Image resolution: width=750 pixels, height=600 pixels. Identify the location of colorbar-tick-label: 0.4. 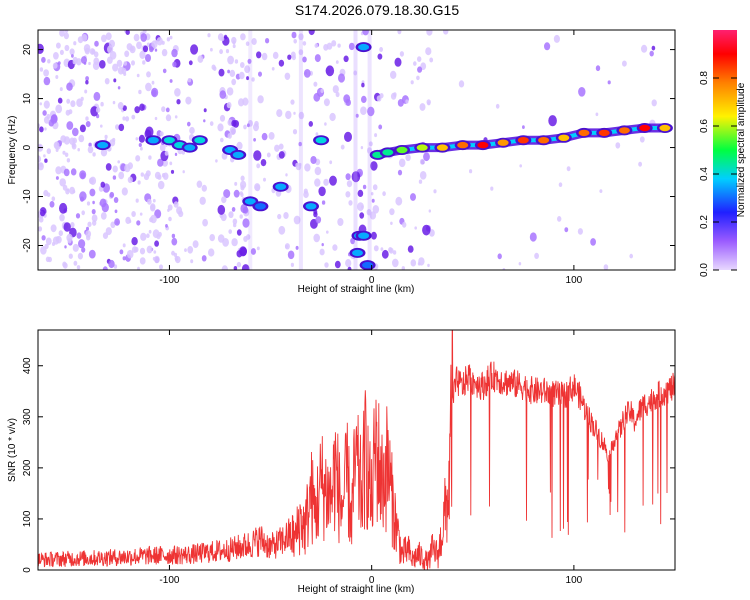
(704, 174).